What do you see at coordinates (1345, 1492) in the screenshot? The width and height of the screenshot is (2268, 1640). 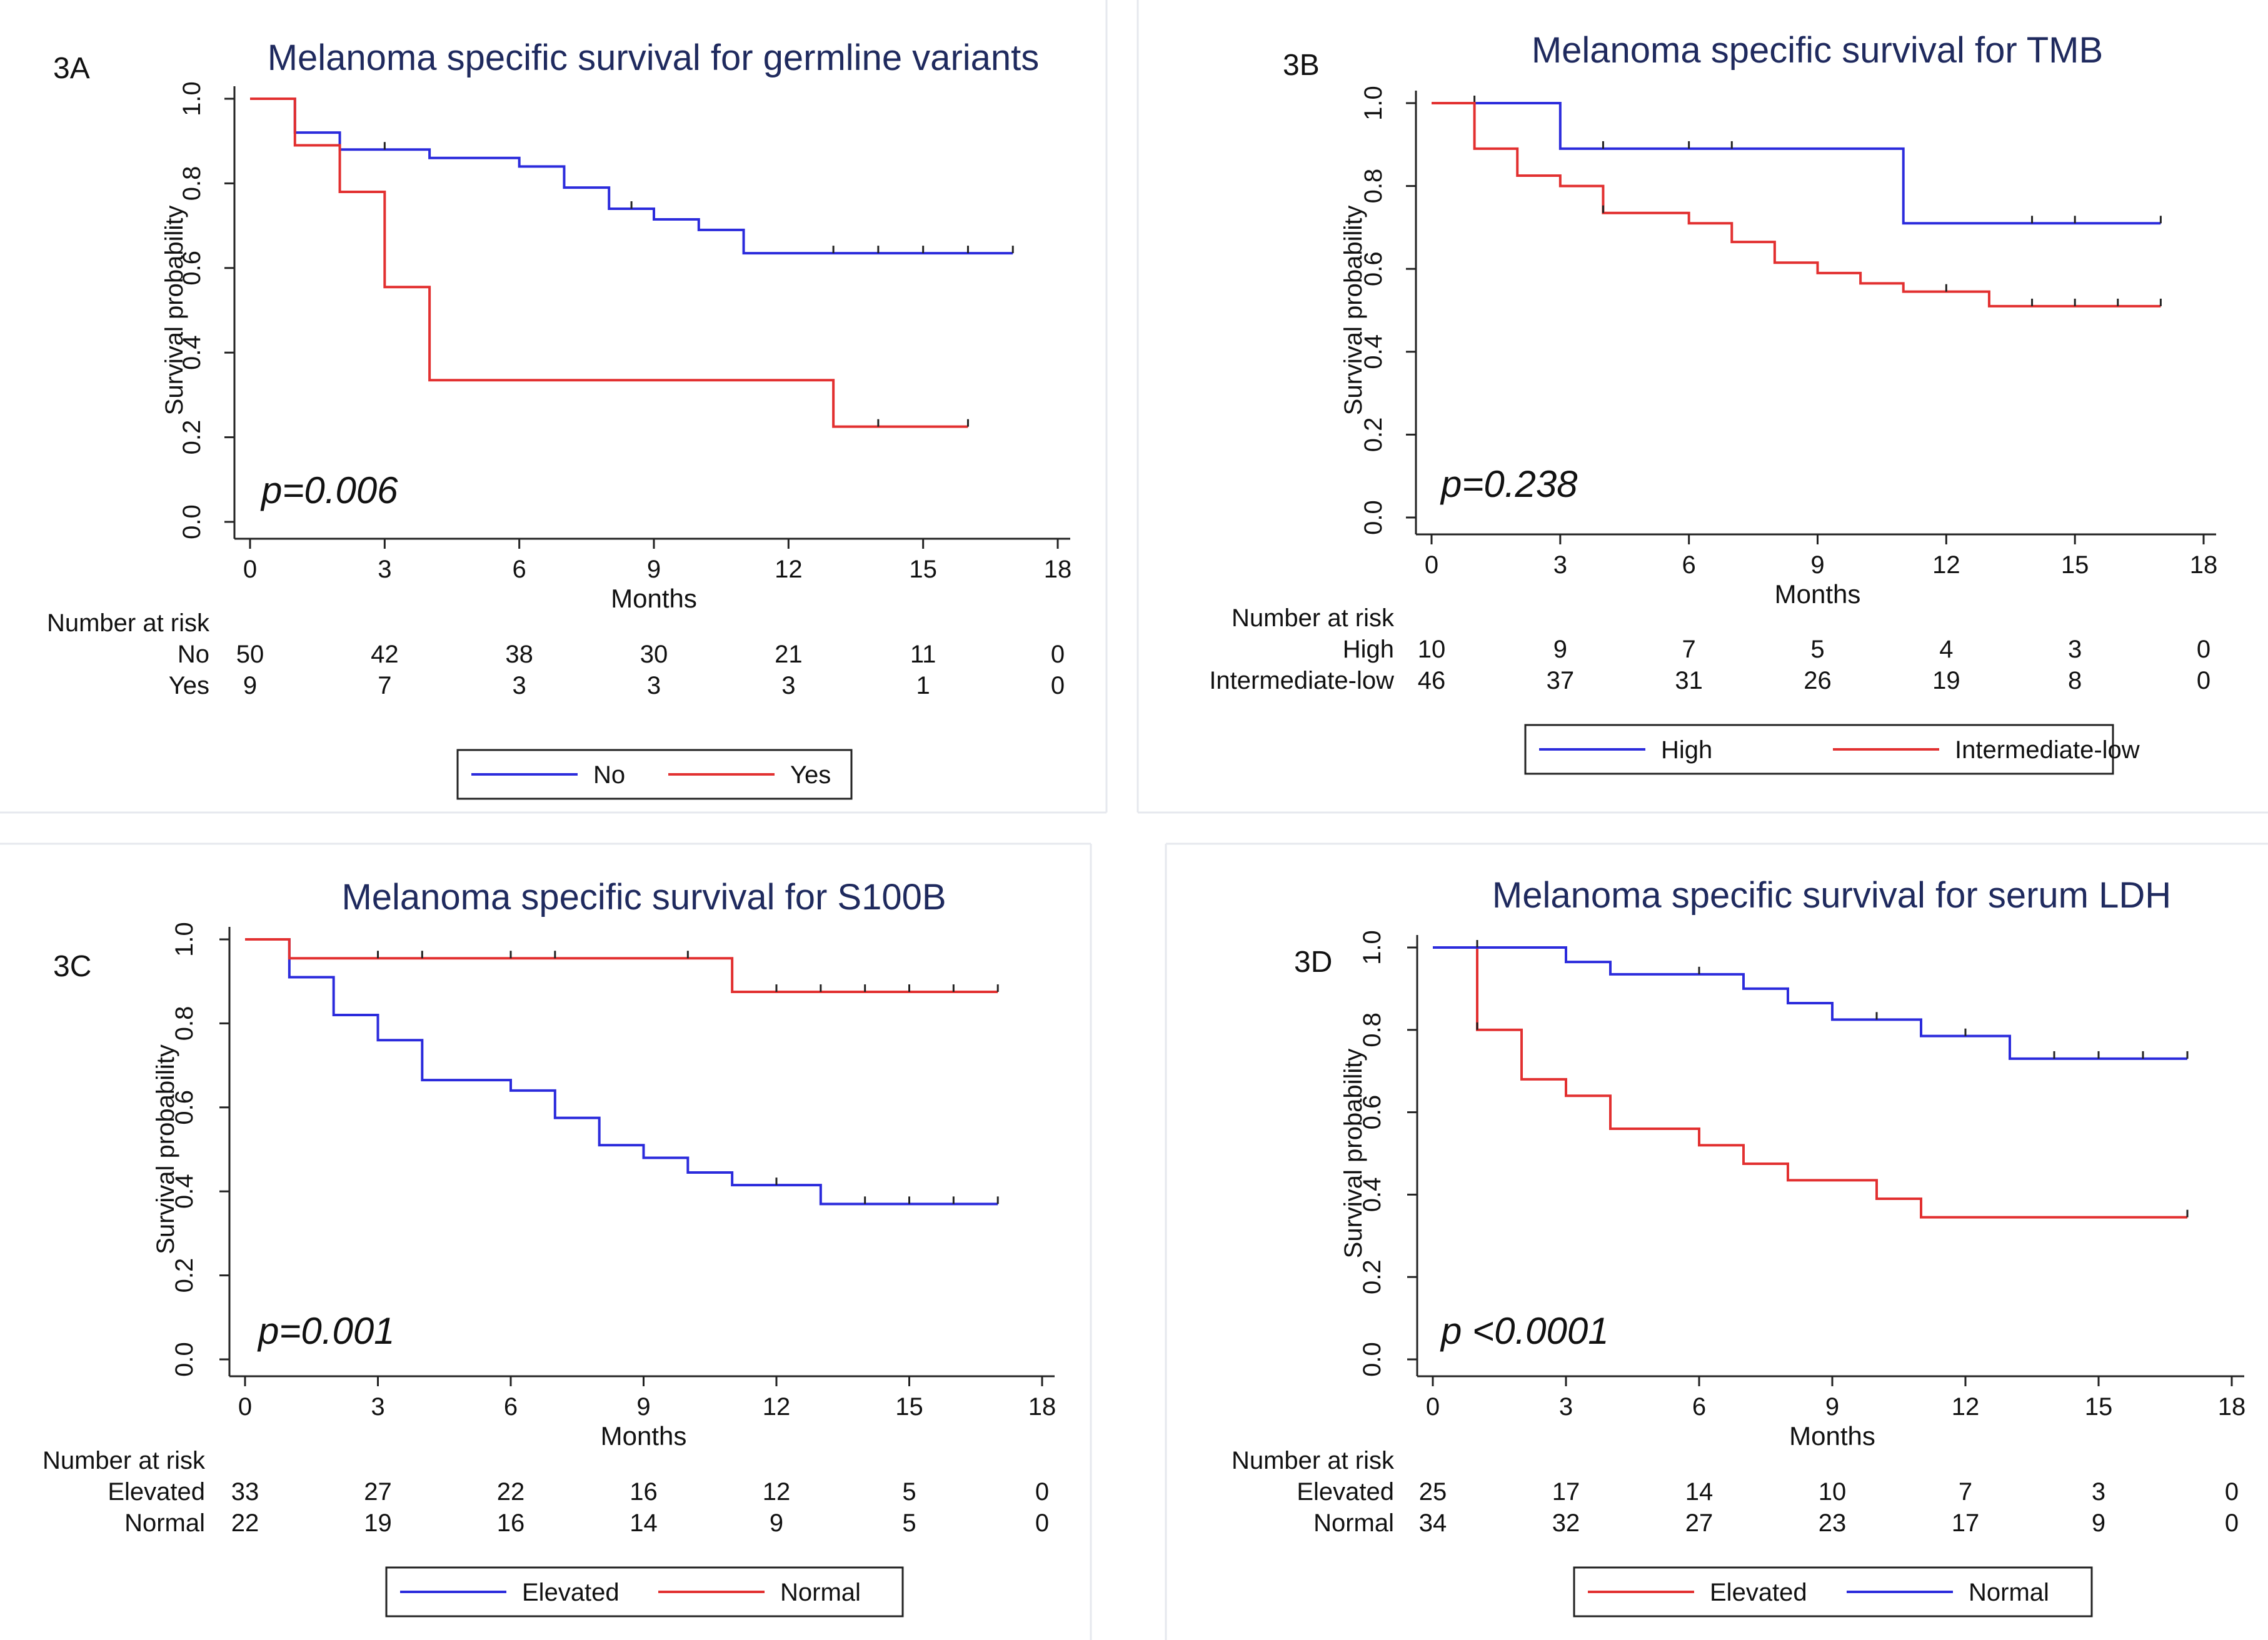 I see `risk-row-label: Elevated` at bounding box center [1345, 1492].